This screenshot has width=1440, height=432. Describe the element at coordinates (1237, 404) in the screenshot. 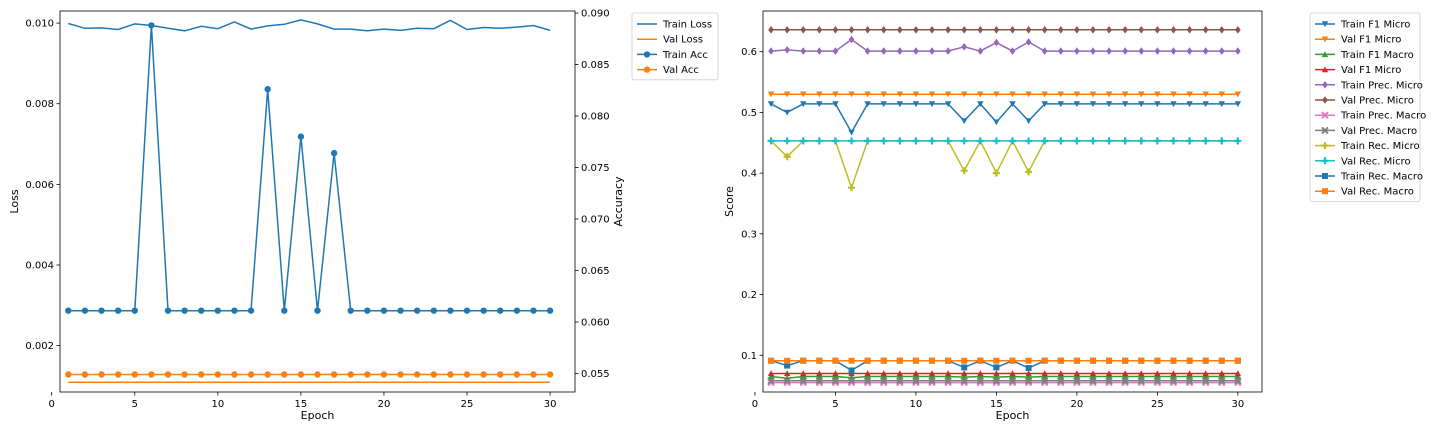

I see `x-tick-label: 30` at that location.